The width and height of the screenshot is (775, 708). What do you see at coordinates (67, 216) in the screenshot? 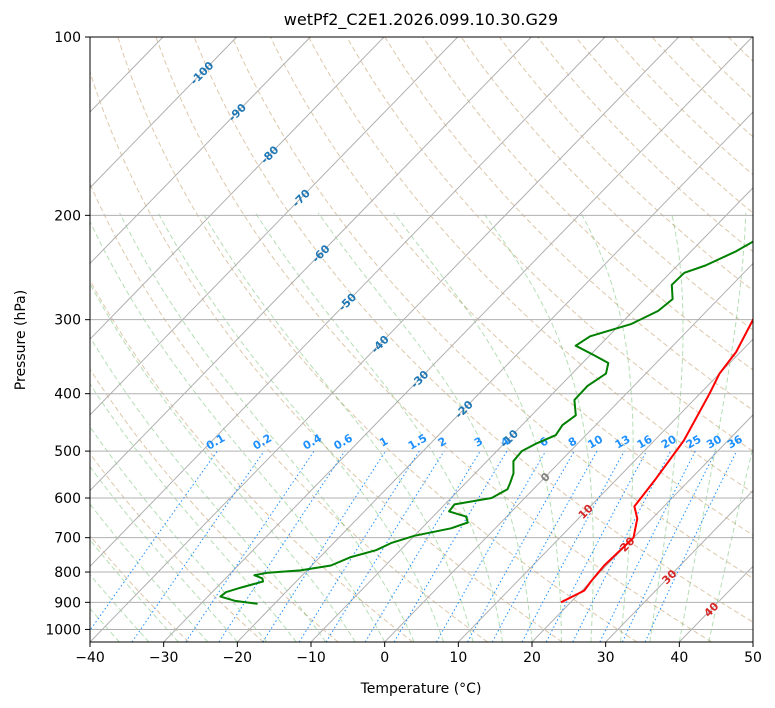
I see `y-tick-label: 200` at bounding box center [67, 216].